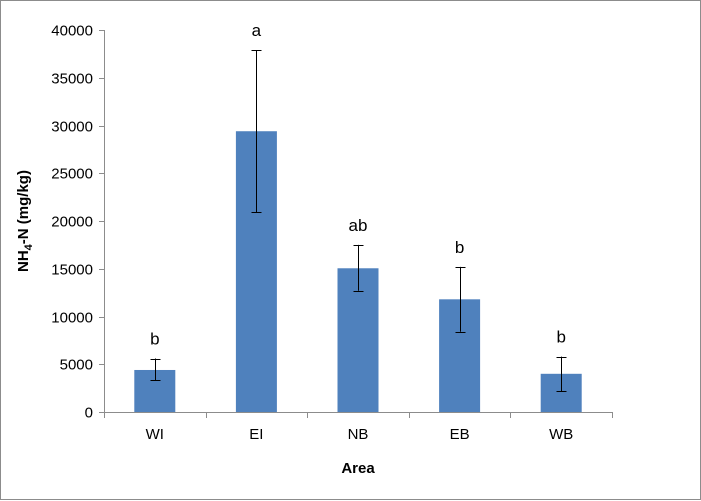  What do you see at coordinates (155, 390) in the screenshot?
I see `bar-wi` at bounding box center [155, 390].